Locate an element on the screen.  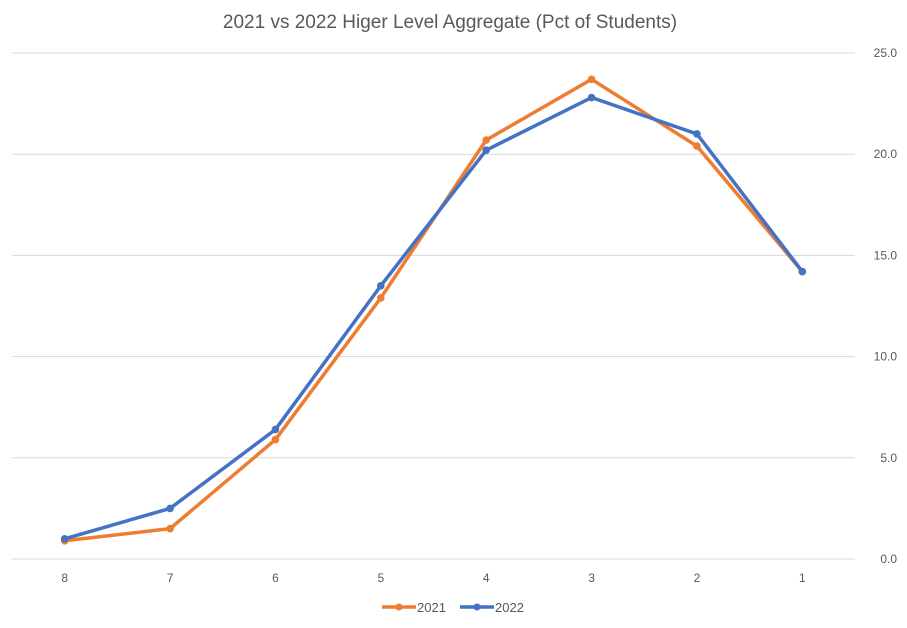
y-tick-label: 20.0 is located at coordinates (886, 154).